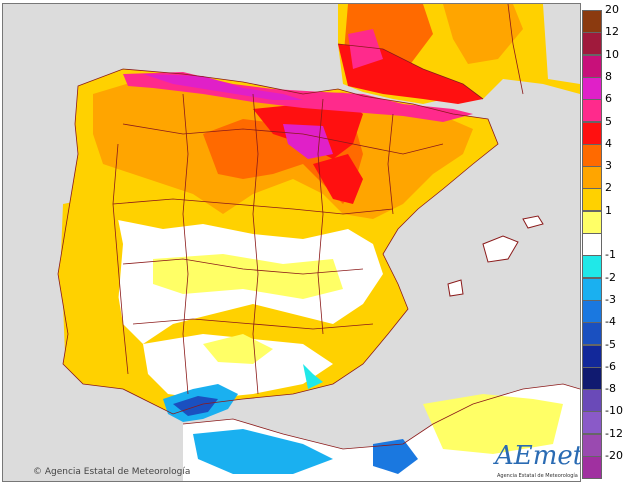 The width and height of the screenshot is (630, 500). What do you see at coordinates (610, 322) in the screenshot?
I see `legend-label: -4` at bounding box center [610, 322].